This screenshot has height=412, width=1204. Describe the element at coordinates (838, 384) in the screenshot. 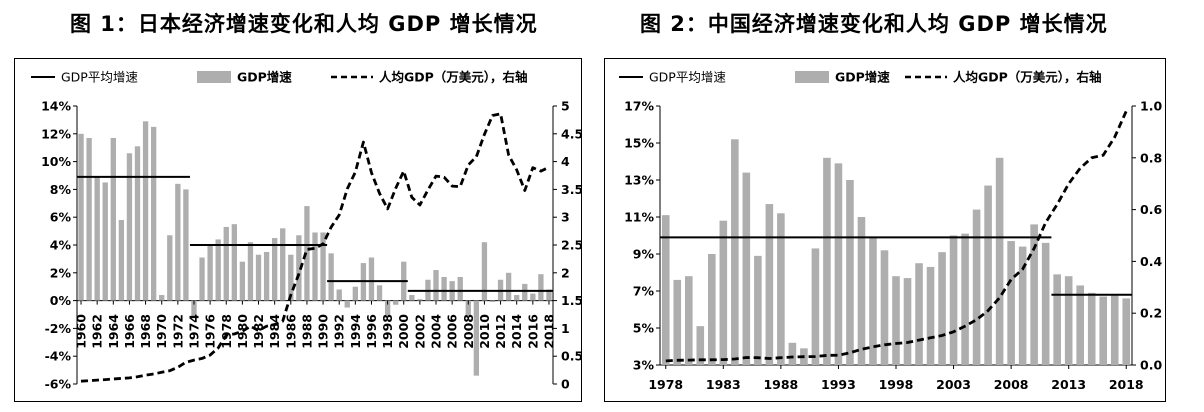

I see `x-tick-label: 1993` at that location.